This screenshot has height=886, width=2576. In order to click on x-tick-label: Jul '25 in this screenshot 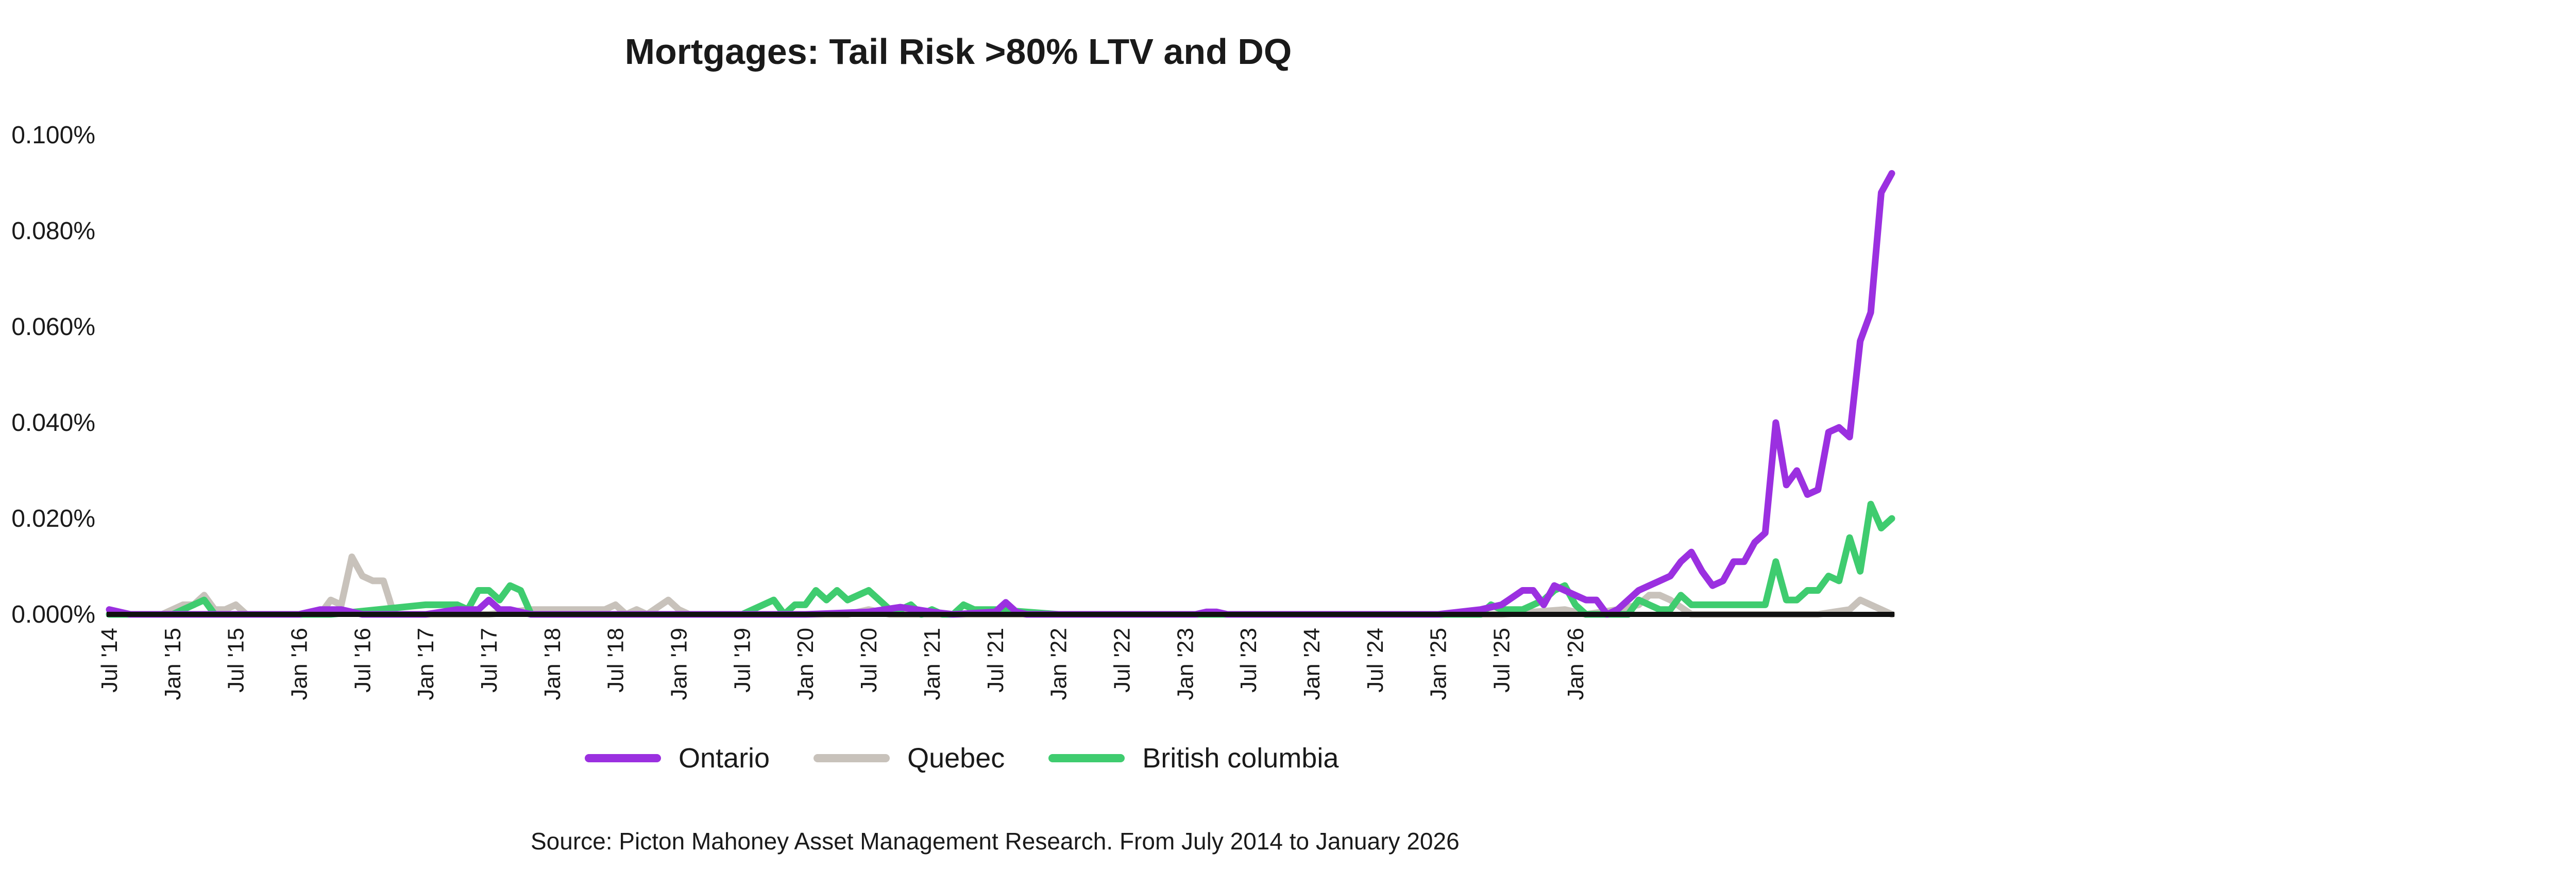, I will do `click(1501, 660)`.